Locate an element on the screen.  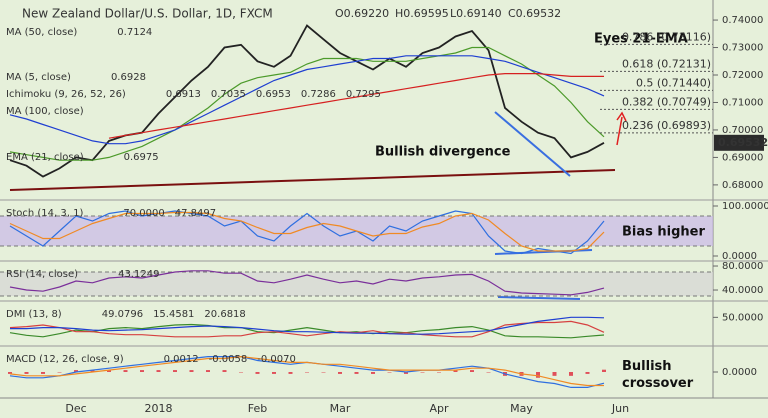
y-tick-label: 0.71000 is located at coordinates (742, 102).